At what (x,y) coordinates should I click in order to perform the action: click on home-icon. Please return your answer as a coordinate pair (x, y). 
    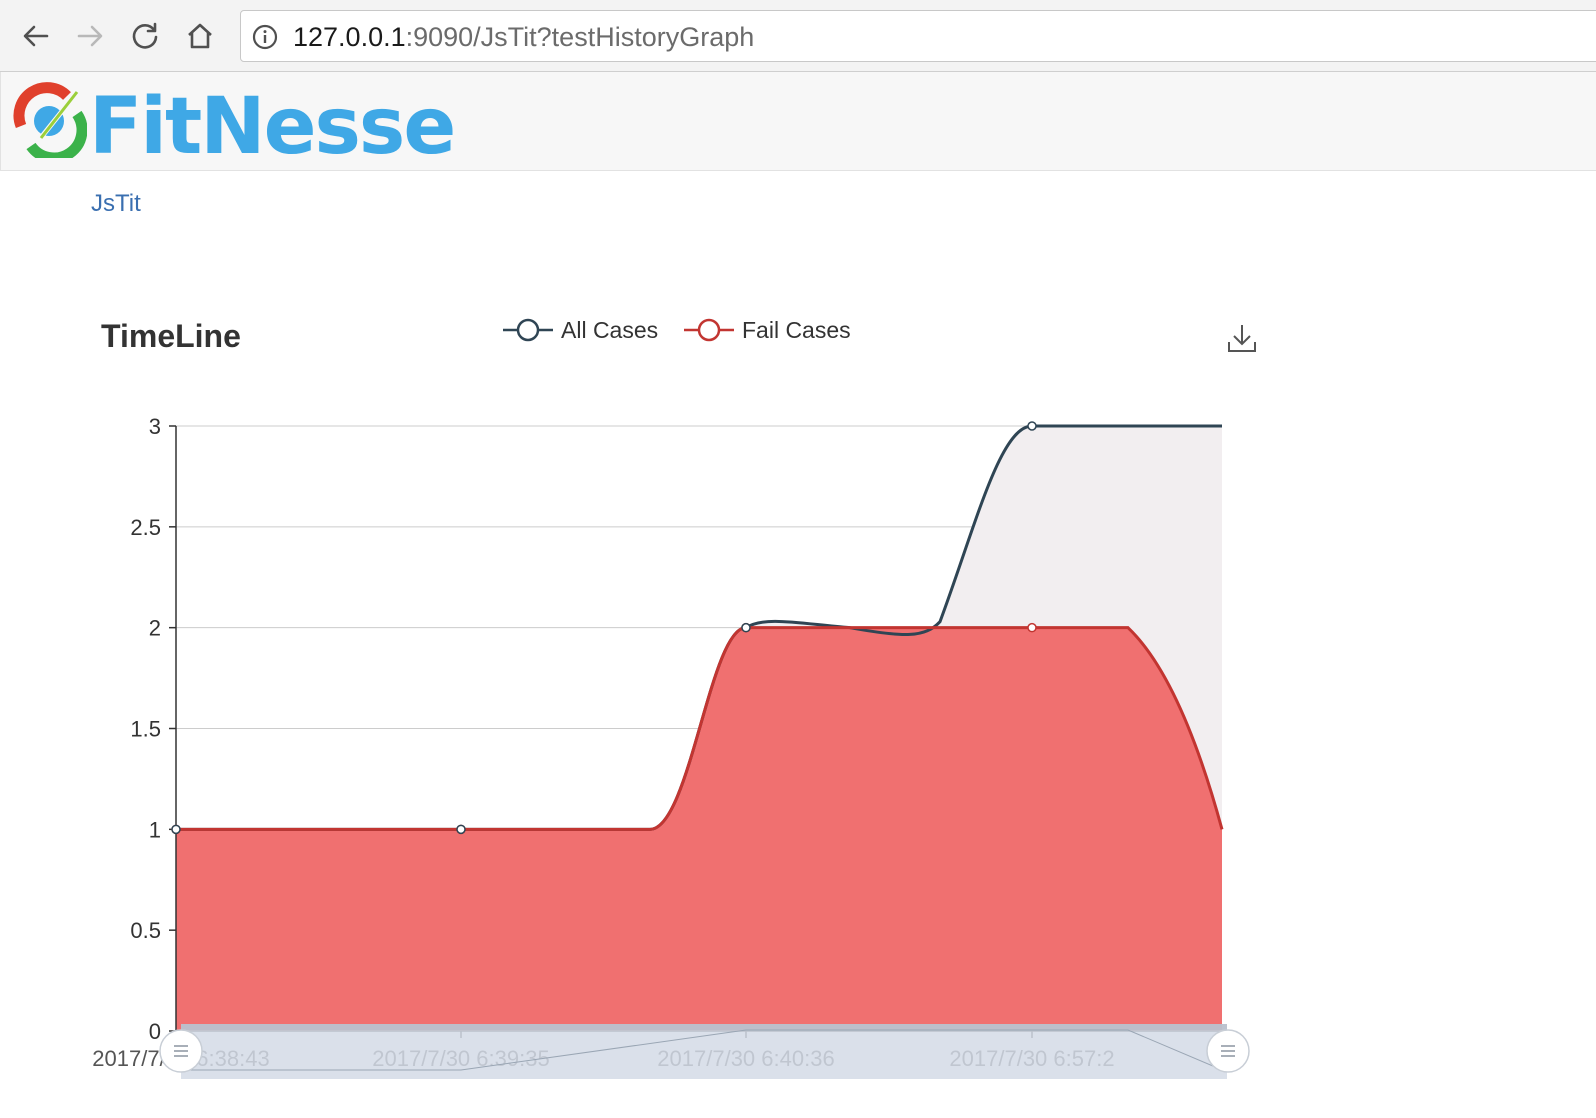
    Looking at the image, I should click on (200, 36).